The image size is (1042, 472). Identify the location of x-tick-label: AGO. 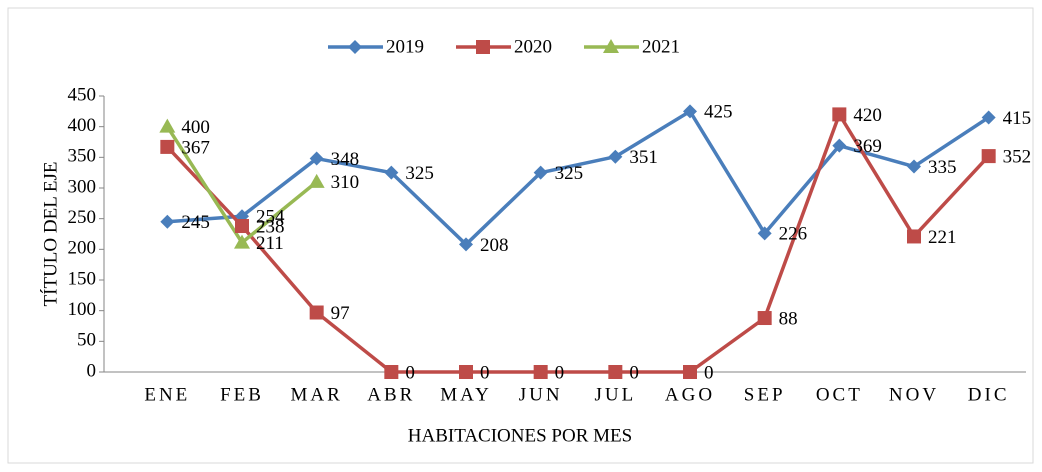
(690, 394).